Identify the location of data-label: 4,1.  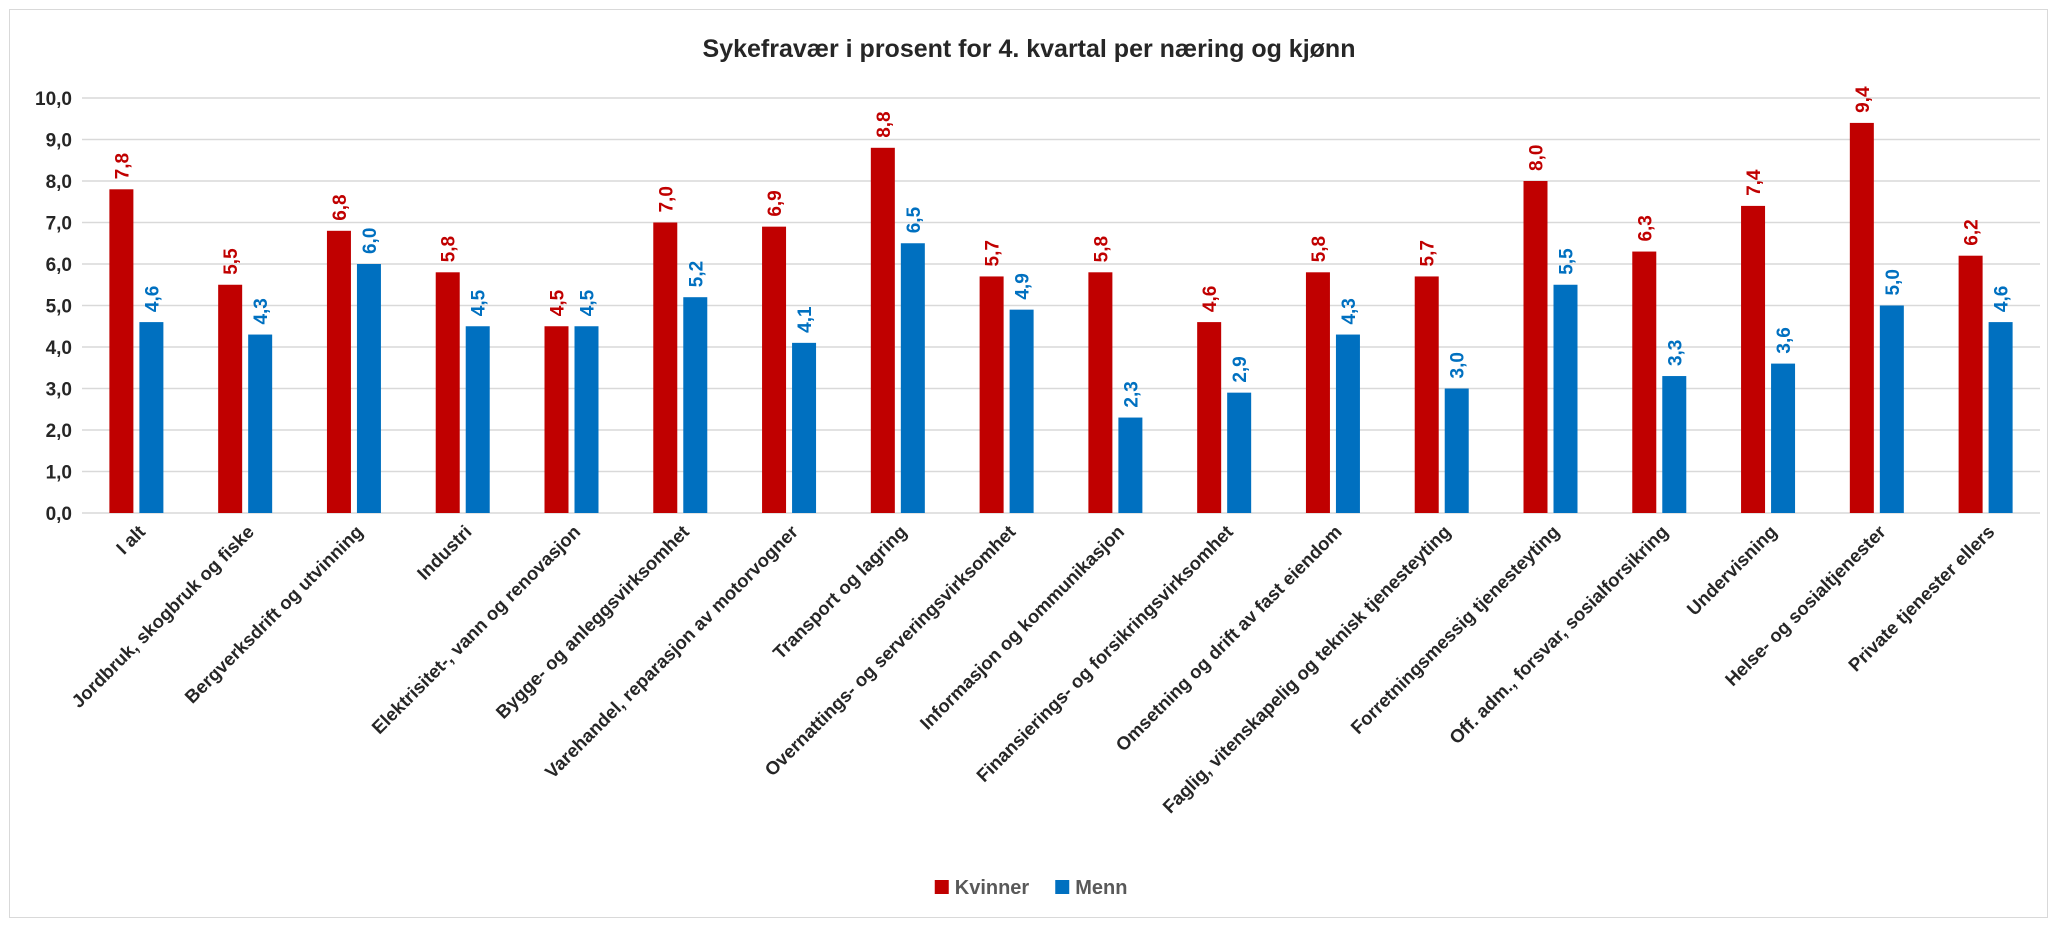
(805, 319).